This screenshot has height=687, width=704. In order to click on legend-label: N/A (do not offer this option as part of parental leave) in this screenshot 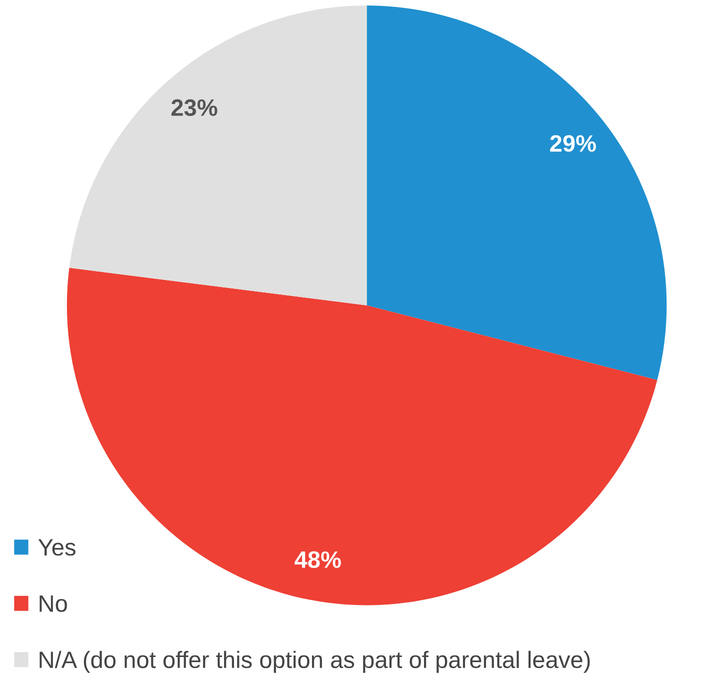, I will do `click(315, 661)`.